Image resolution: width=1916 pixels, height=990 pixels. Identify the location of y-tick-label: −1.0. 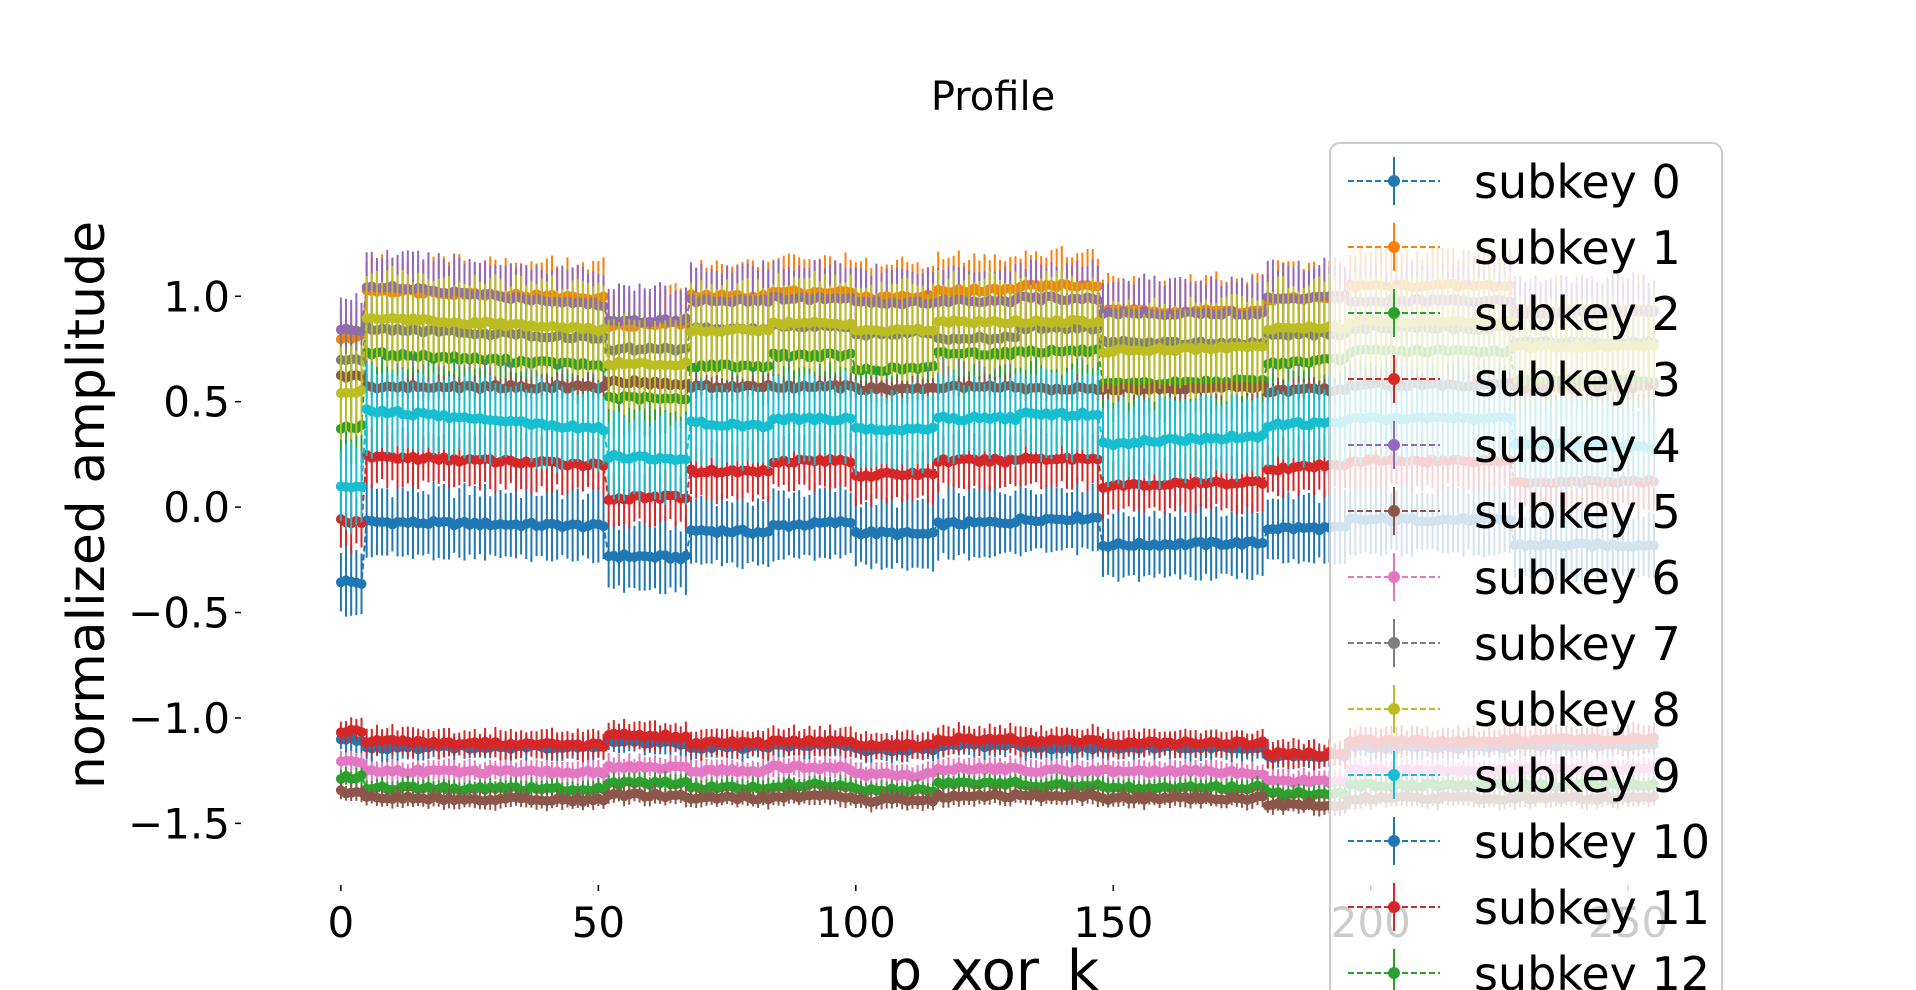
(179, 718).